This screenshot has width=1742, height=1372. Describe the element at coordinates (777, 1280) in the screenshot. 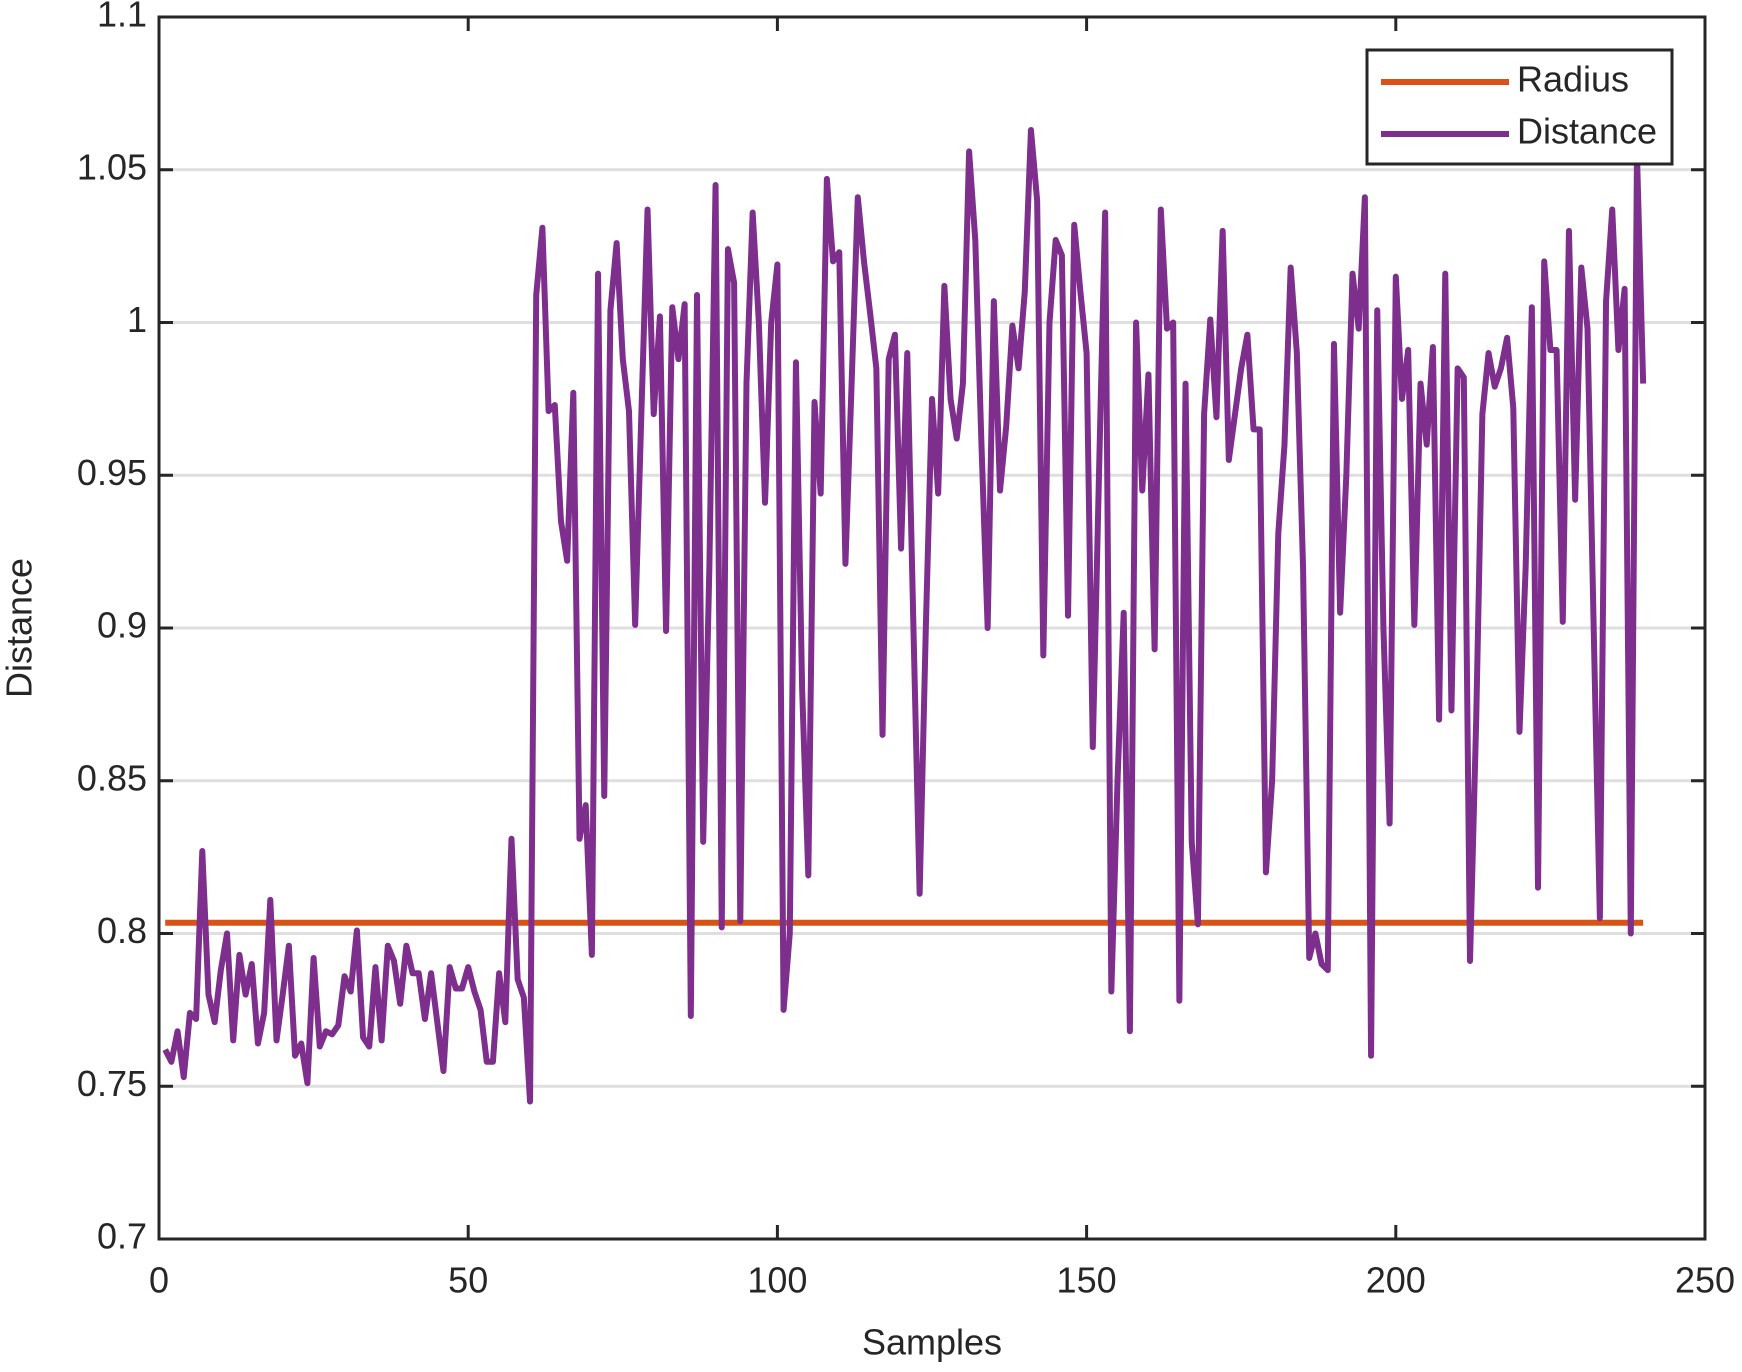

I see `x-tick-label: 100` at that location.